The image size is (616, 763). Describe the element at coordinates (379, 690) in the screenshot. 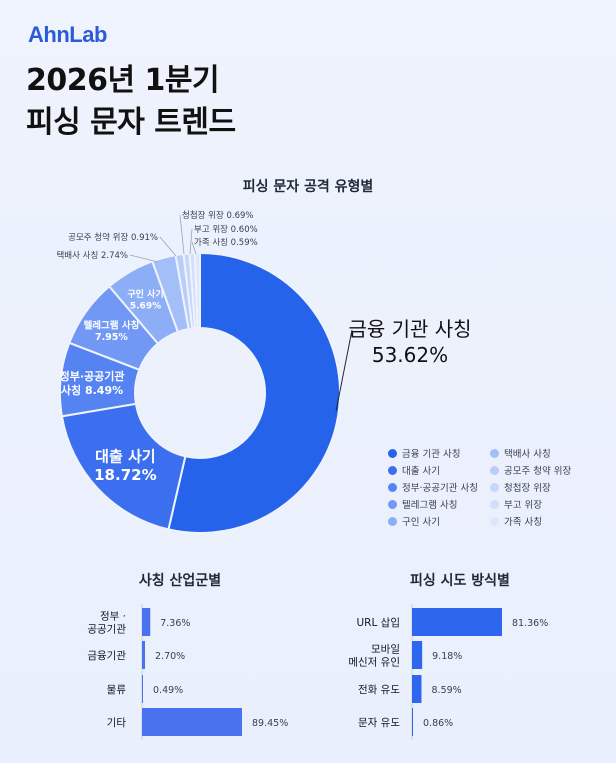

I see `category-label: 전화 유도` at that location.